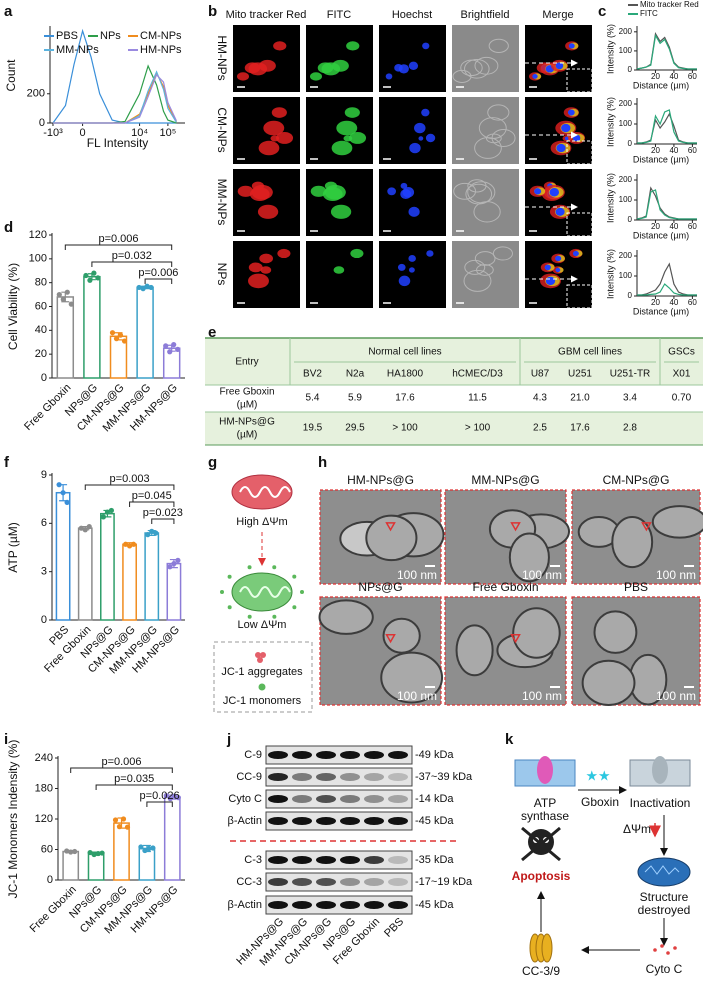  I want to click on legend-label: JC-1 aggregates, so click(262, 672).